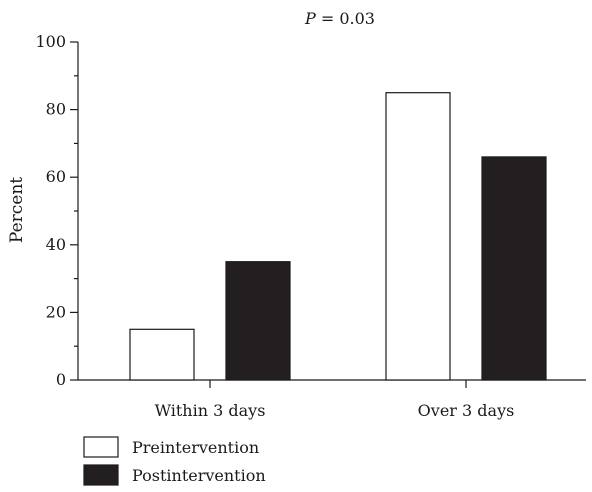  Describe the element at coordinates (56, 176) in the screenshot. I see `y-tick-label: 60` at that location.